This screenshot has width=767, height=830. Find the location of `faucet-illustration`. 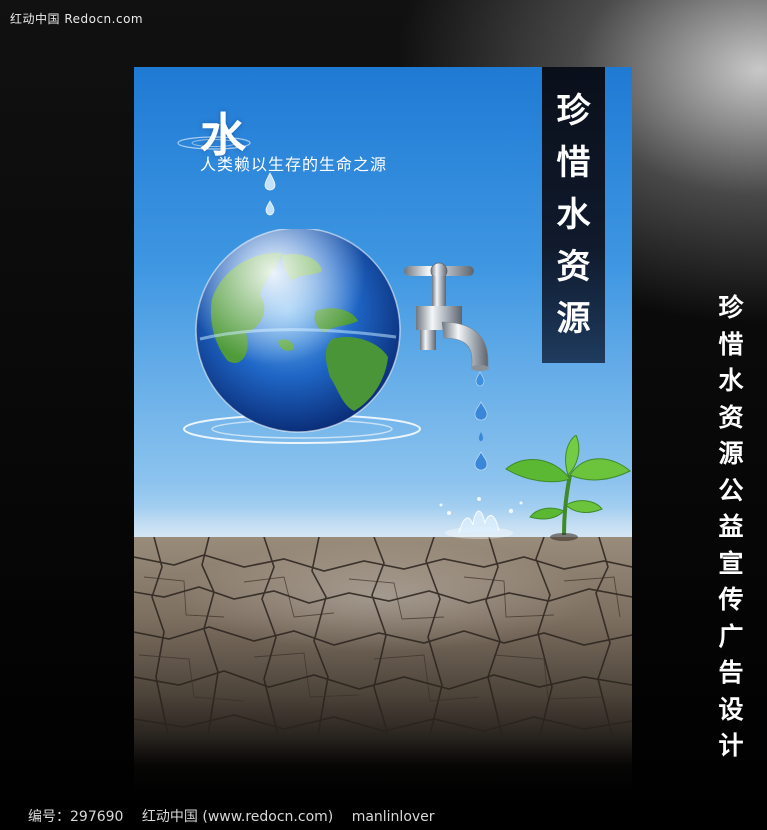

faucet-illustration is located at coordinates (452, 382).